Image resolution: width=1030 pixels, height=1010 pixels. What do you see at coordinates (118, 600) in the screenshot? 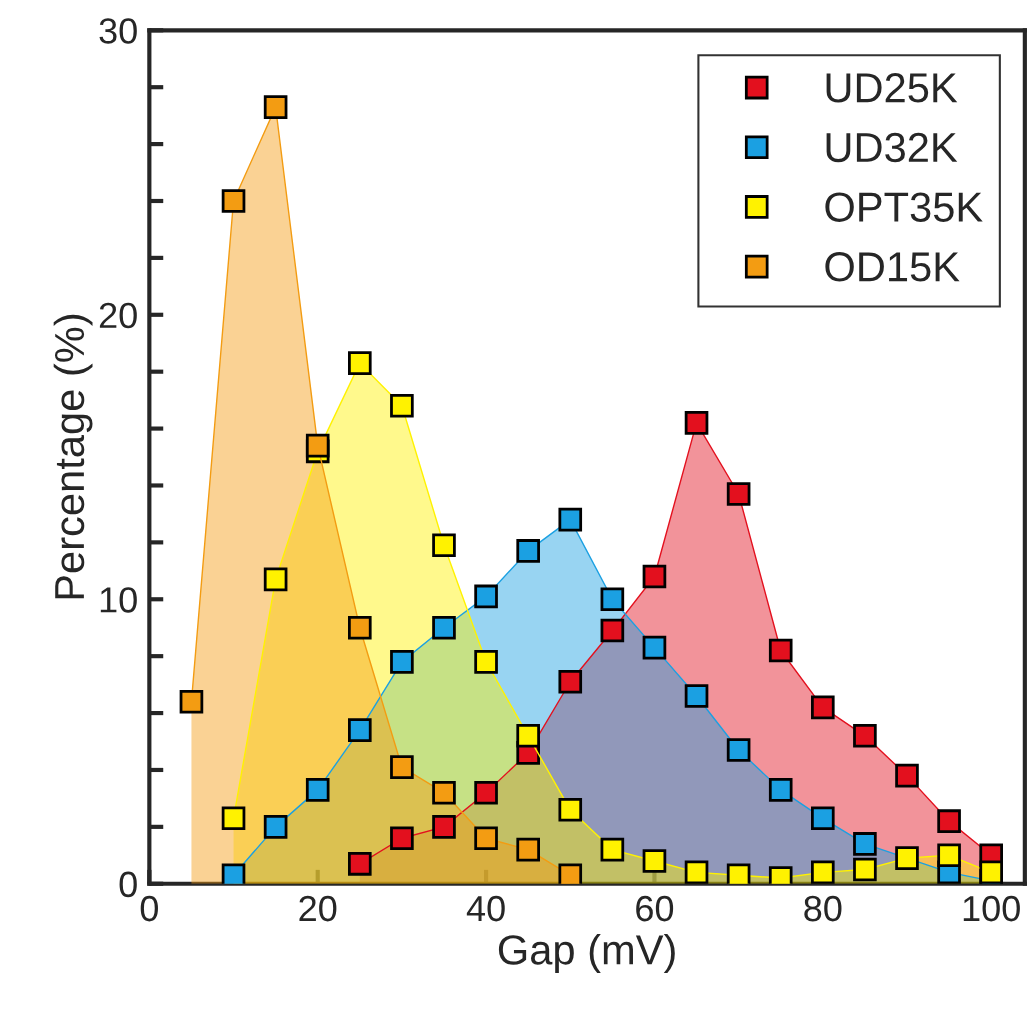
I see `y-tick-label: 10` at bounding box center [118, 600].